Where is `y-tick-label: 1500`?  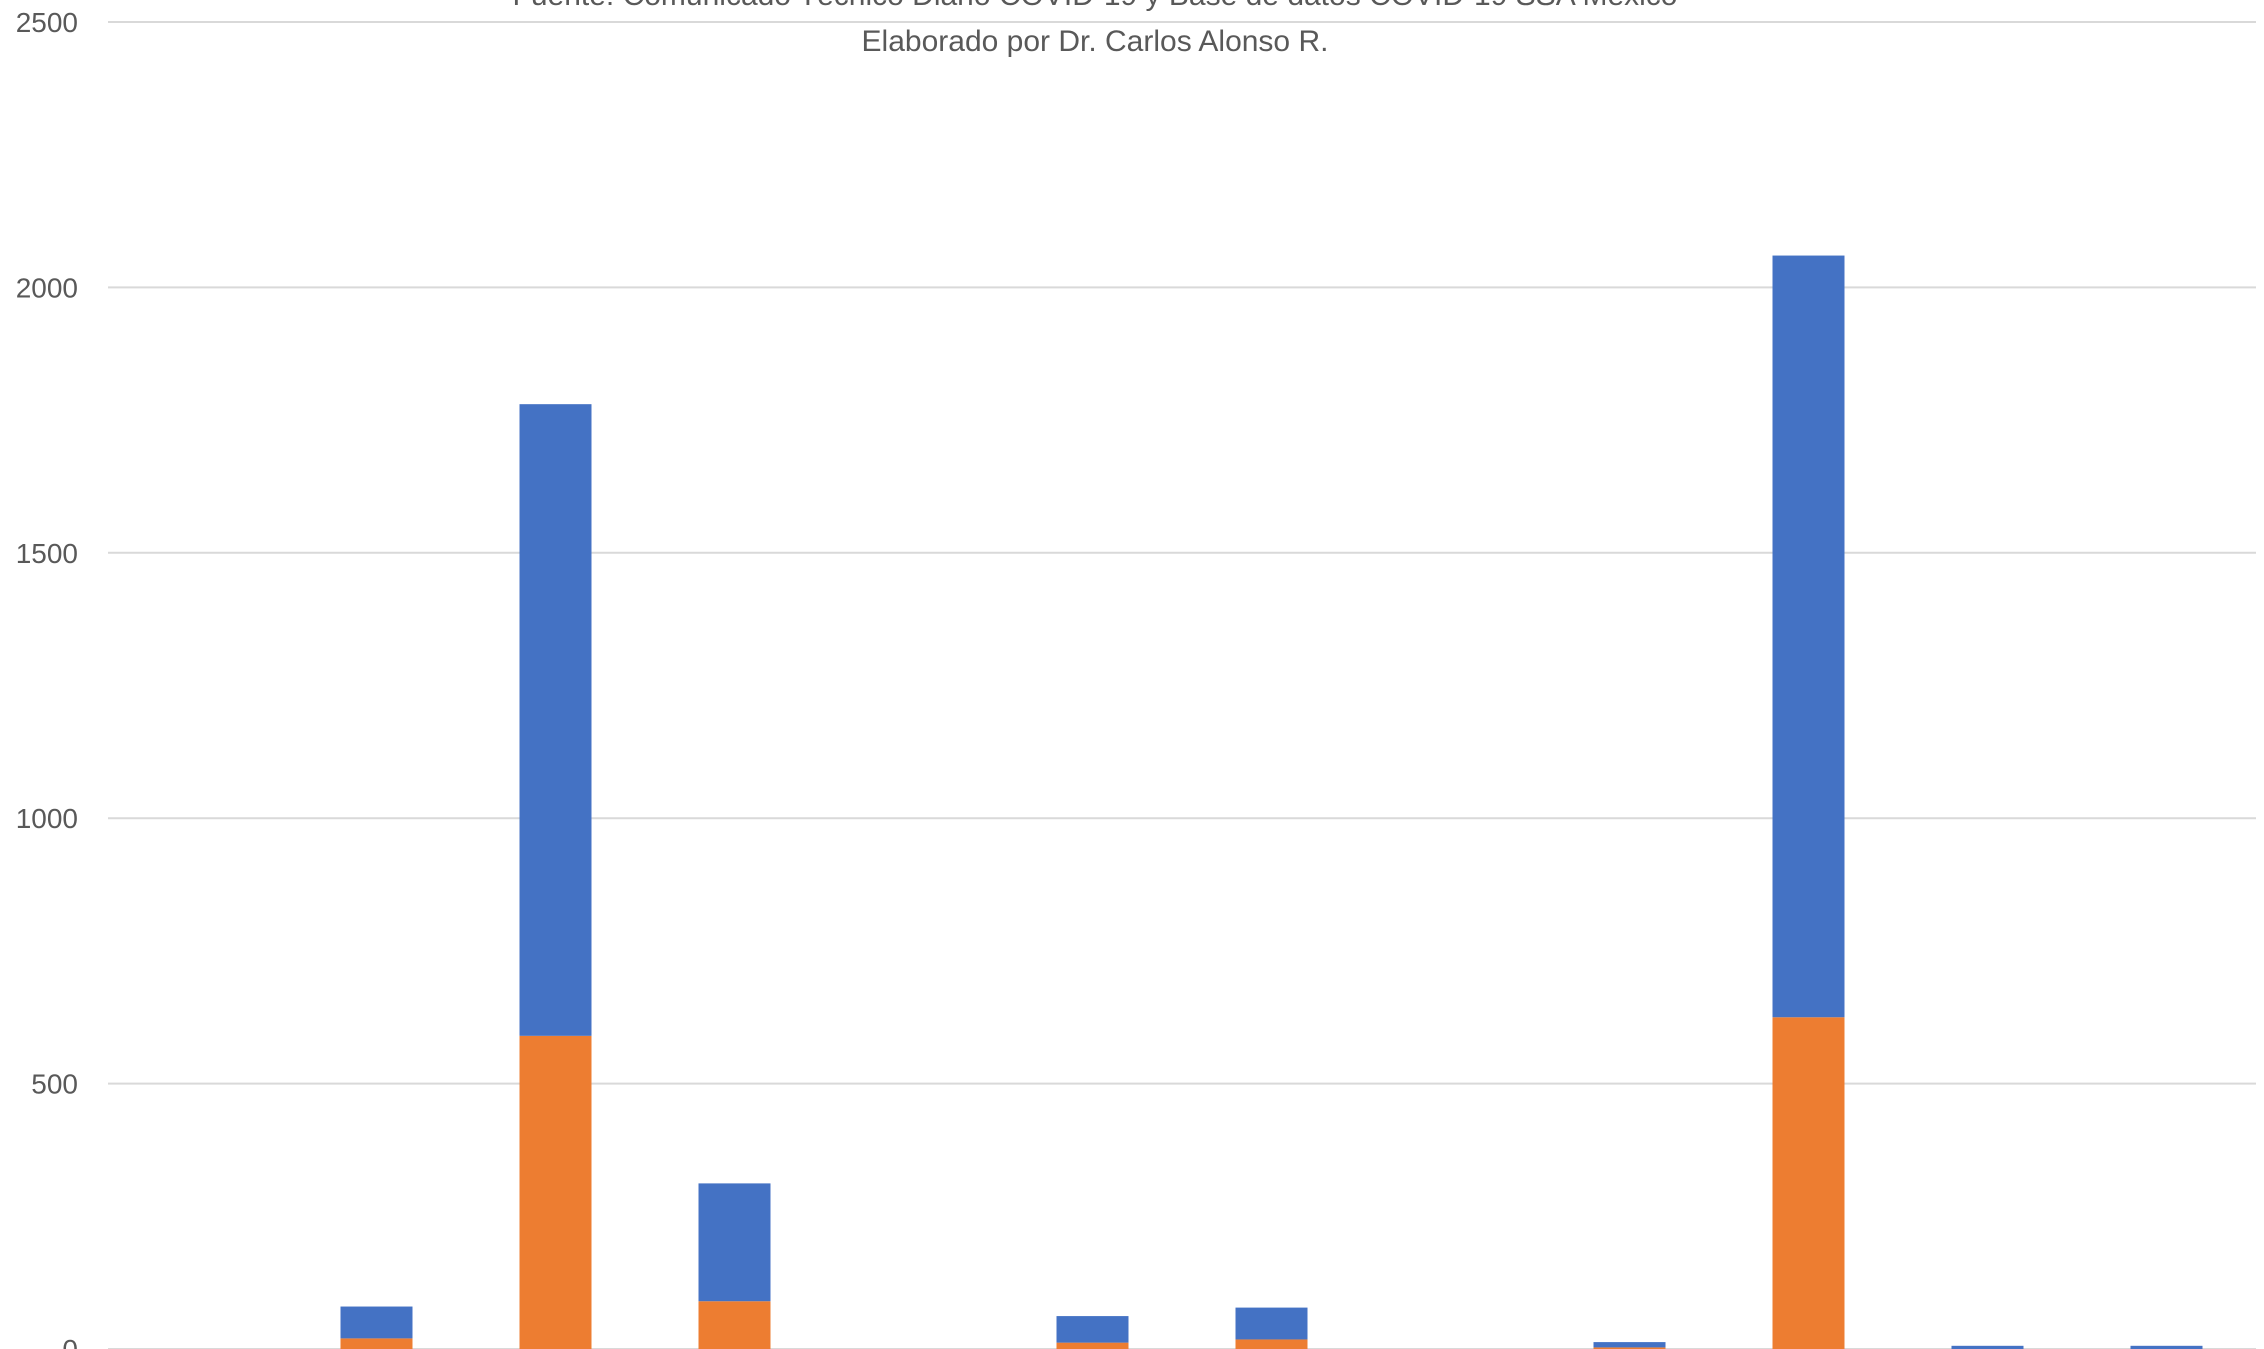
y-tick-label: 1500 is located at coordinates (47, 553).